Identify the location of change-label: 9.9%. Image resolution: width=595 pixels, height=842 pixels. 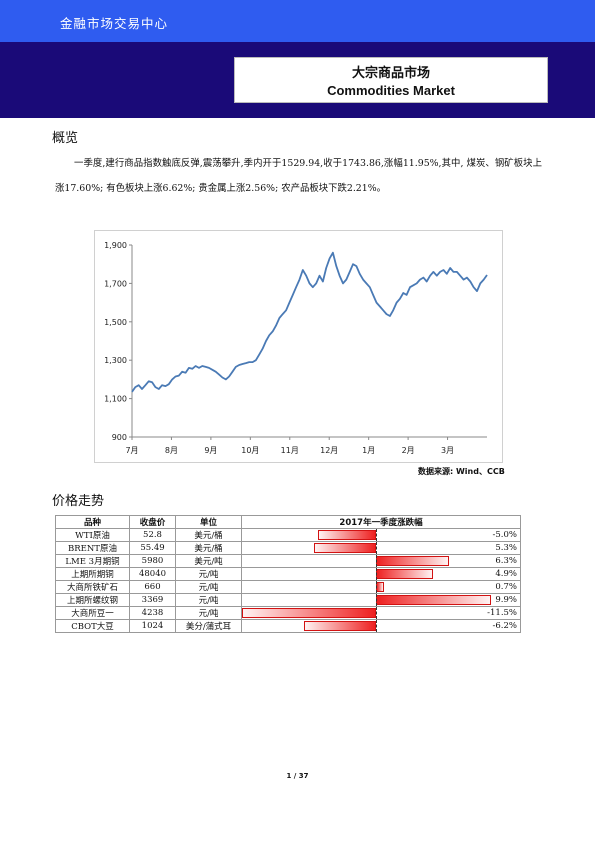
(506, 600).